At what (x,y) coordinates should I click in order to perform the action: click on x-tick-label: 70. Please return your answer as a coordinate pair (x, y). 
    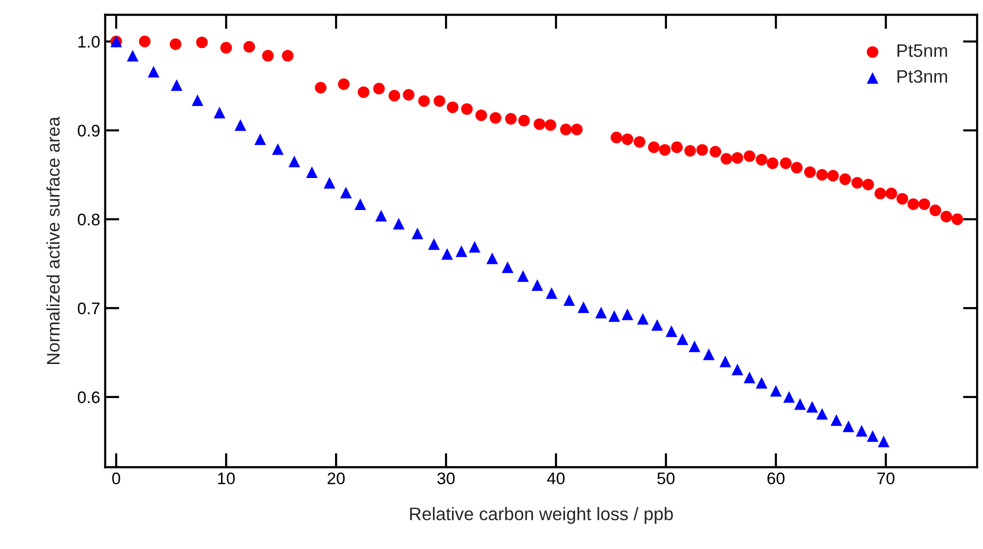
    Looking at the image, I should click on (885, 478).